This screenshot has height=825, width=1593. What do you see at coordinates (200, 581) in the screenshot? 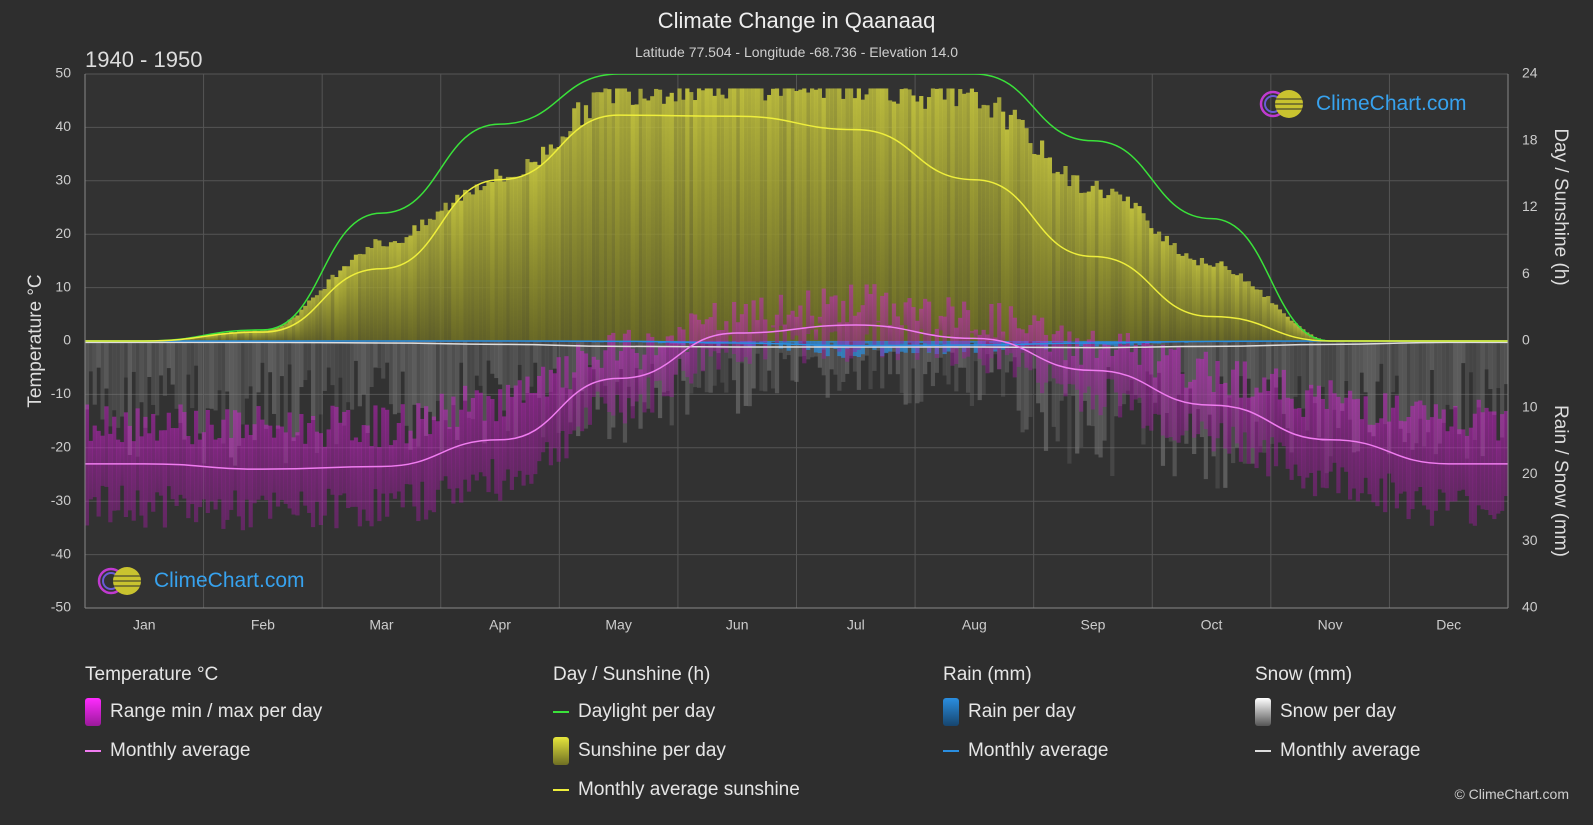
I see `logo-bottom-left: ClimeChart.com` at bounding box center [200, 581].